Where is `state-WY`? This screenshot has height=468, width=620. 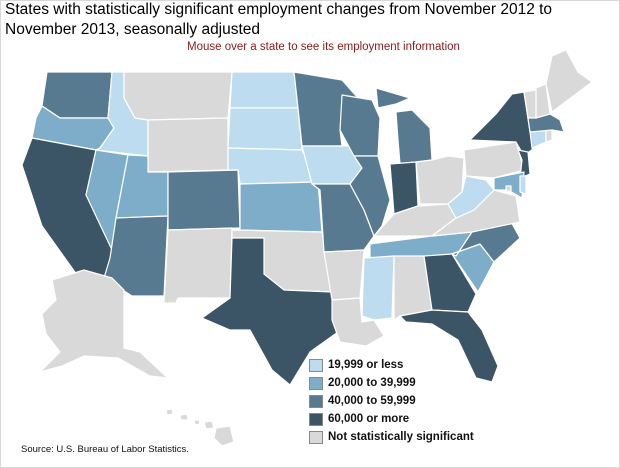
state-WY is located at coordinates (188, 145).